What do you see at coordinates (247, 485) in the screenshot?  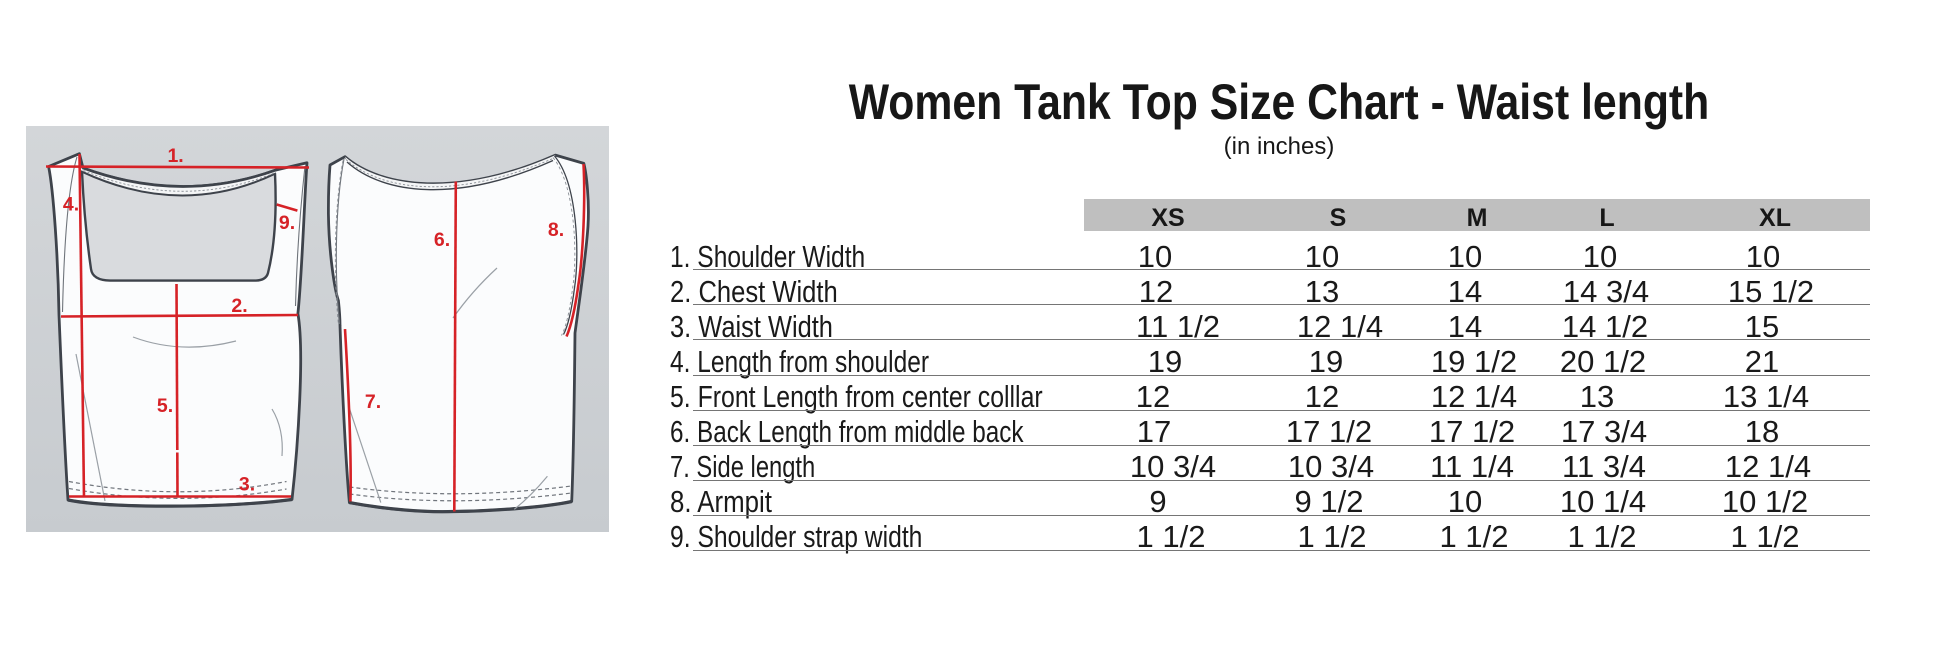 I see `svg-text: 3.` at bounding box center [247, 485].